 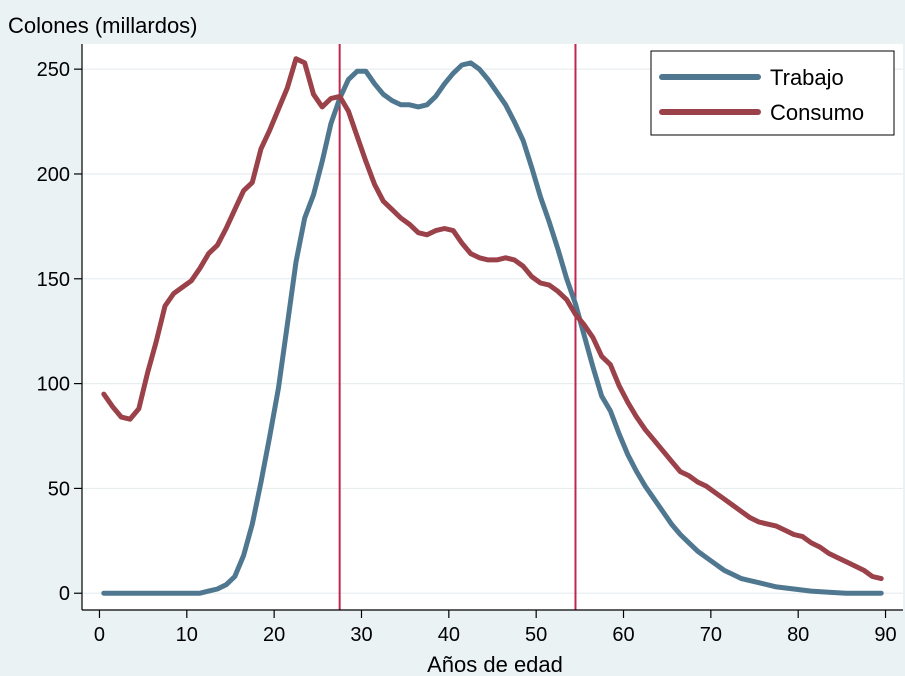 I want to click on x-tick-label: 50, so click(x=536, y=635).